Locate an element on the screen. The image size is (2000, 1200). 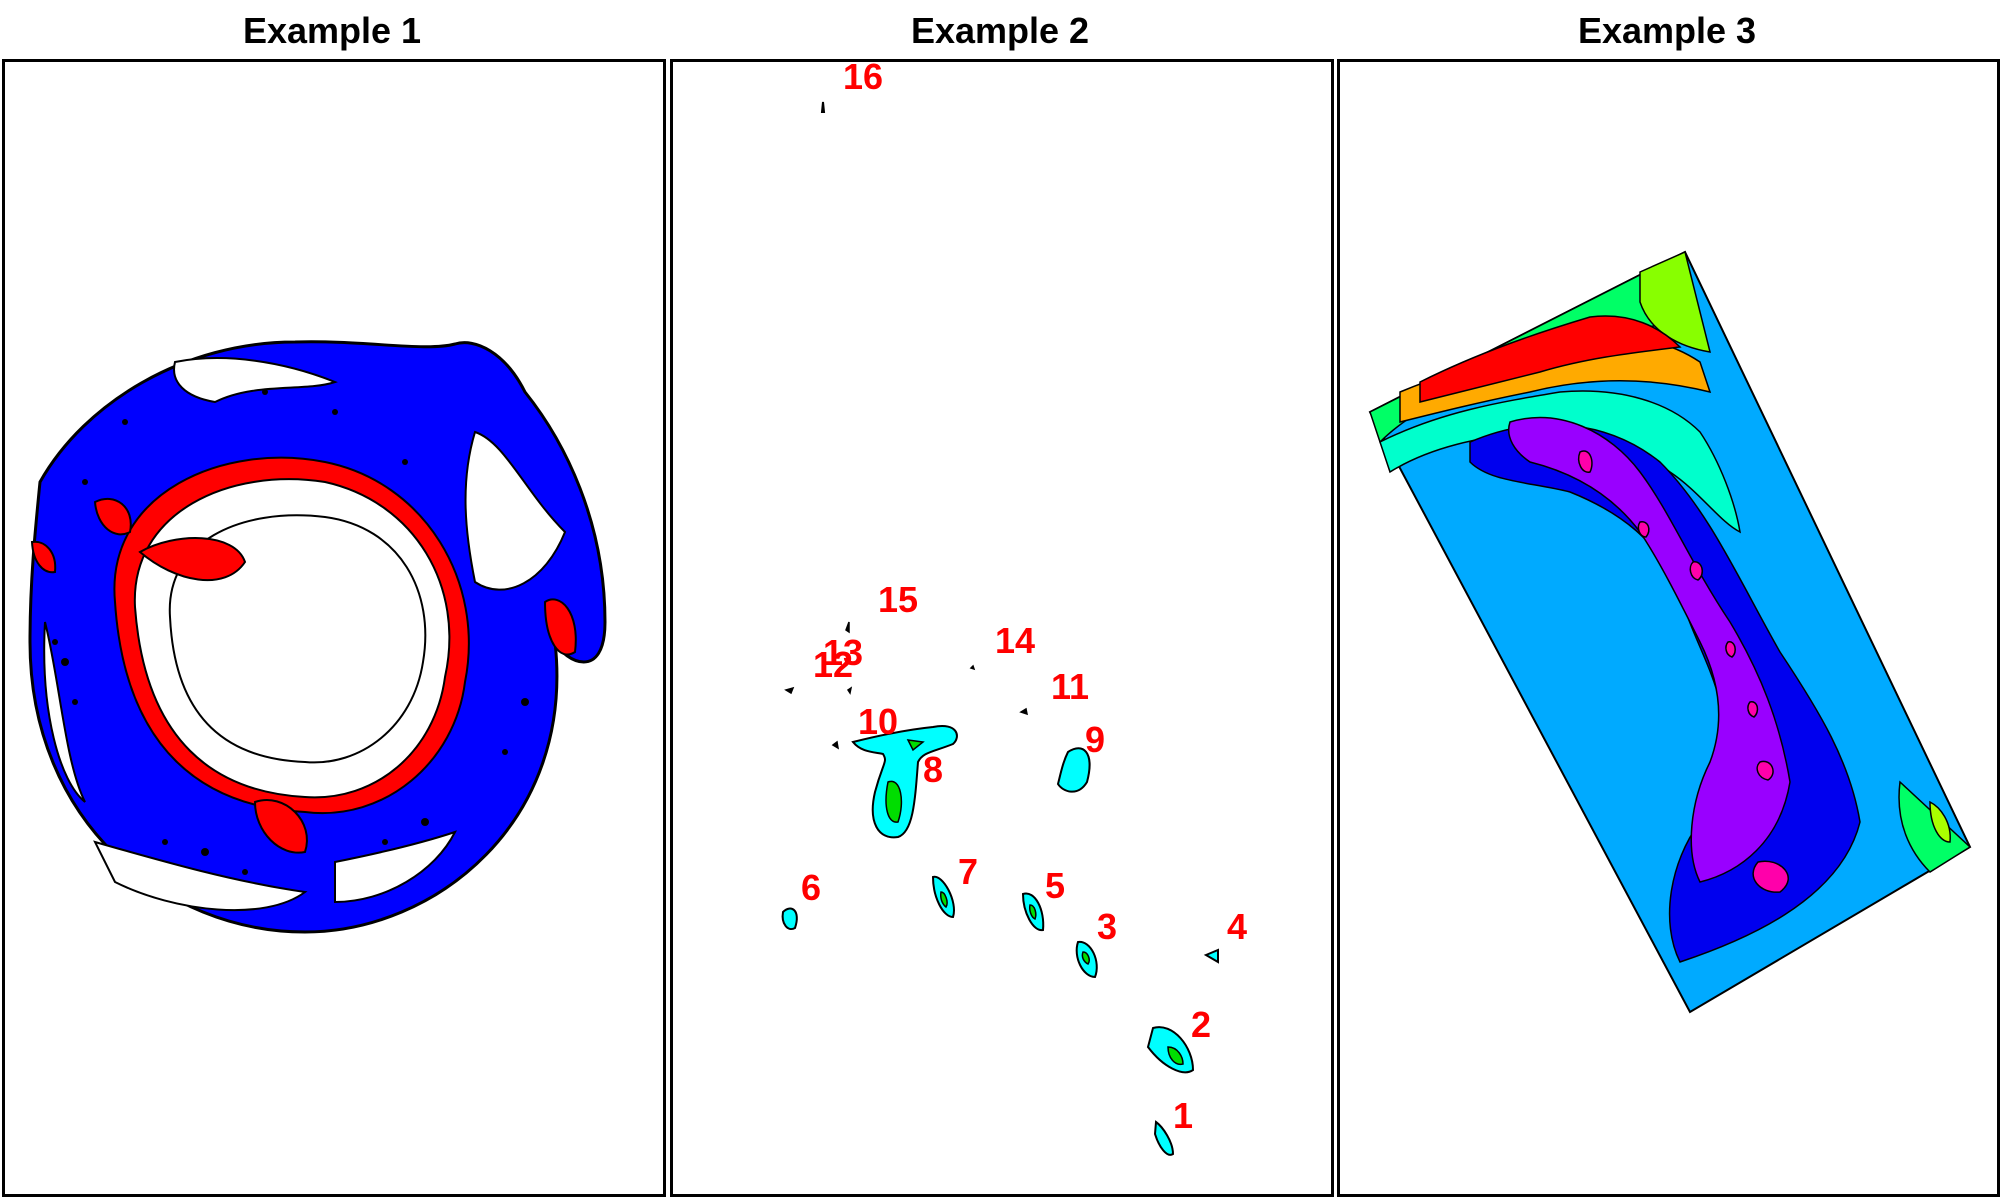
band-purple is located at coordinates (1649, 649).